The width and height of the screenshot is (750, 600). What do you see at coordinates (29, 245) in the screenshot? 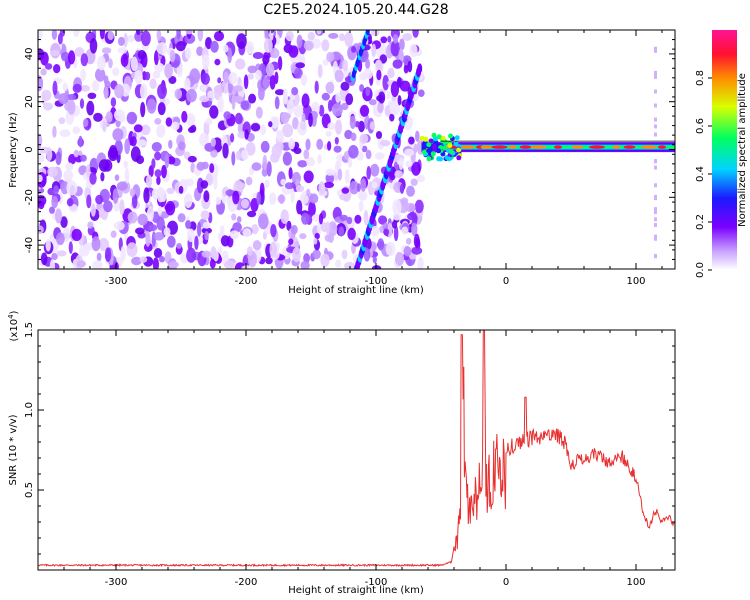
I see `y-tick-label: -40` at bounding box center [29, 245].